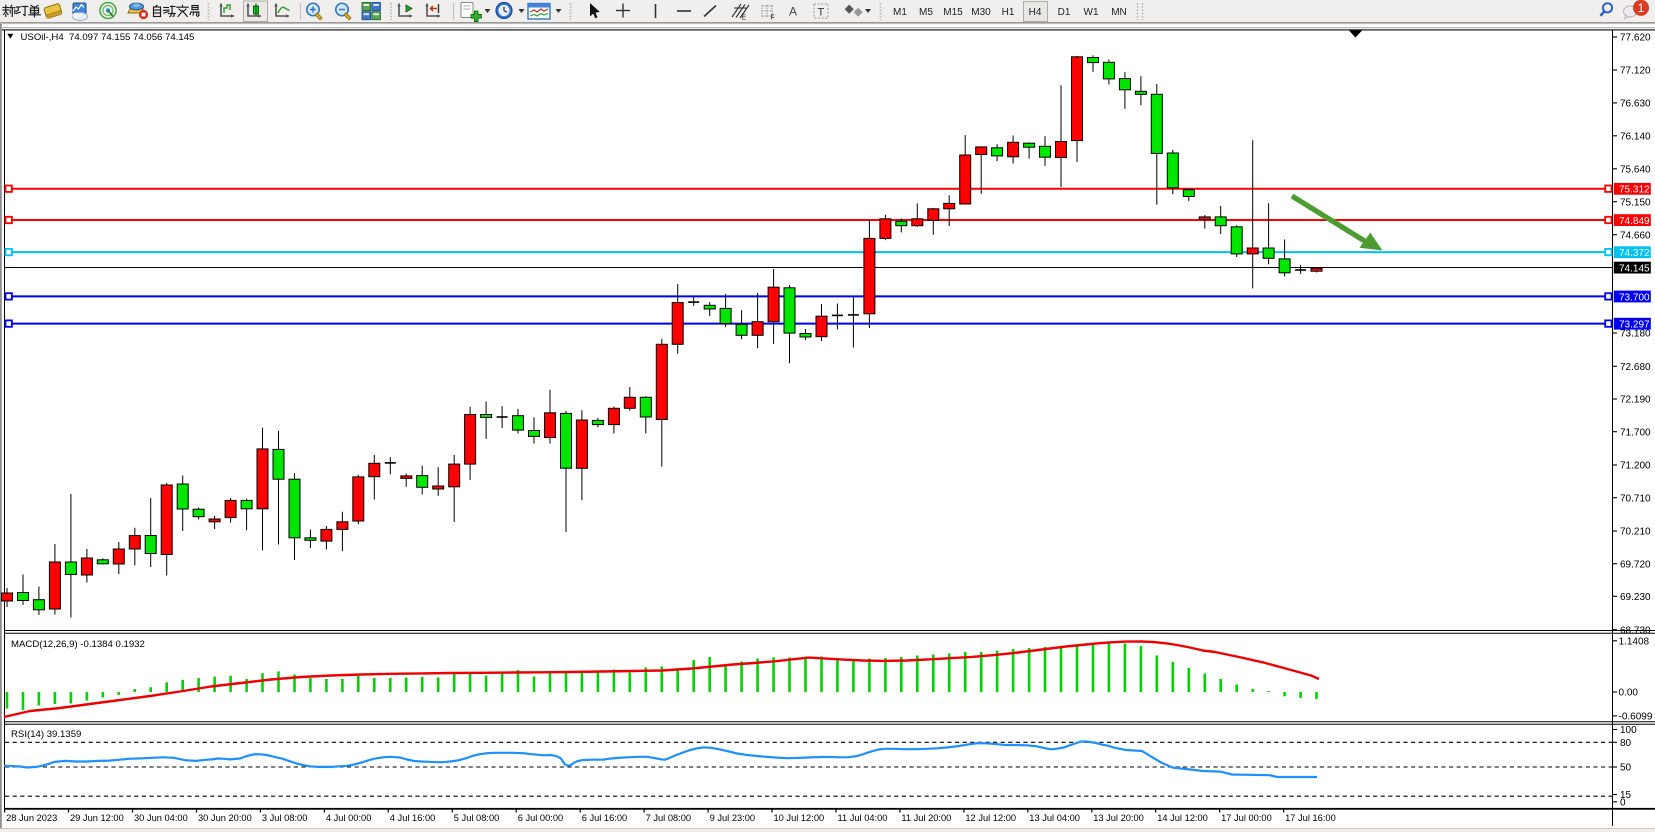  I want to click on svg-text: D1, so click(1064, 12).